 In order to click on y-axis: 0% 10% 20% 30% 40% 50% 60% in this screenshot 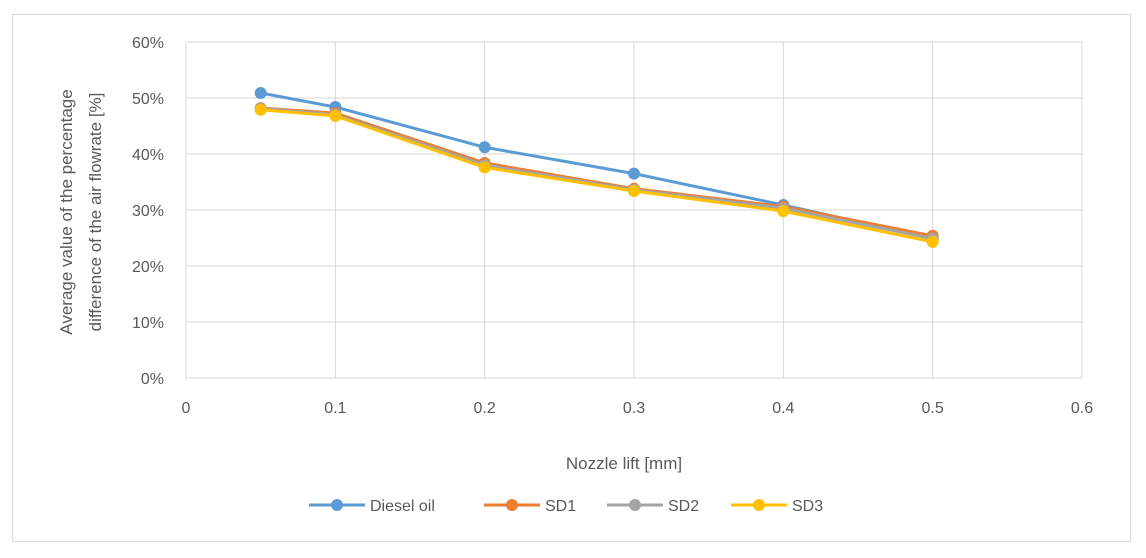, I will do `click(148, 211)`.